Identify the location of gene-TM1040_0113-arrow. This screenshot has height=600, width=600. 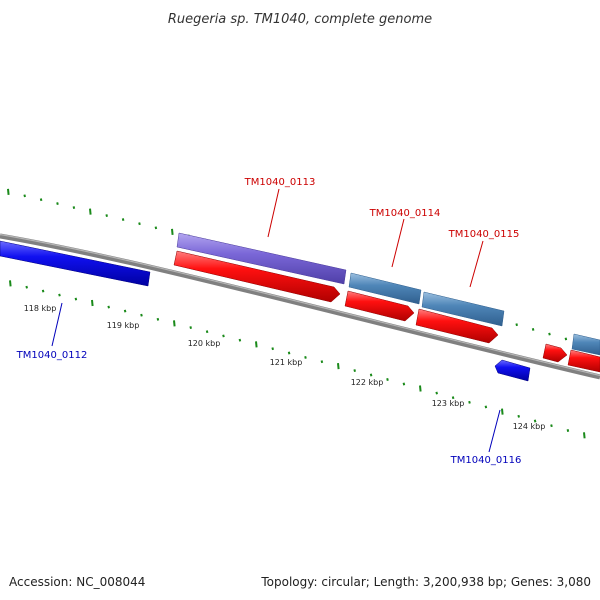
(257, 276).